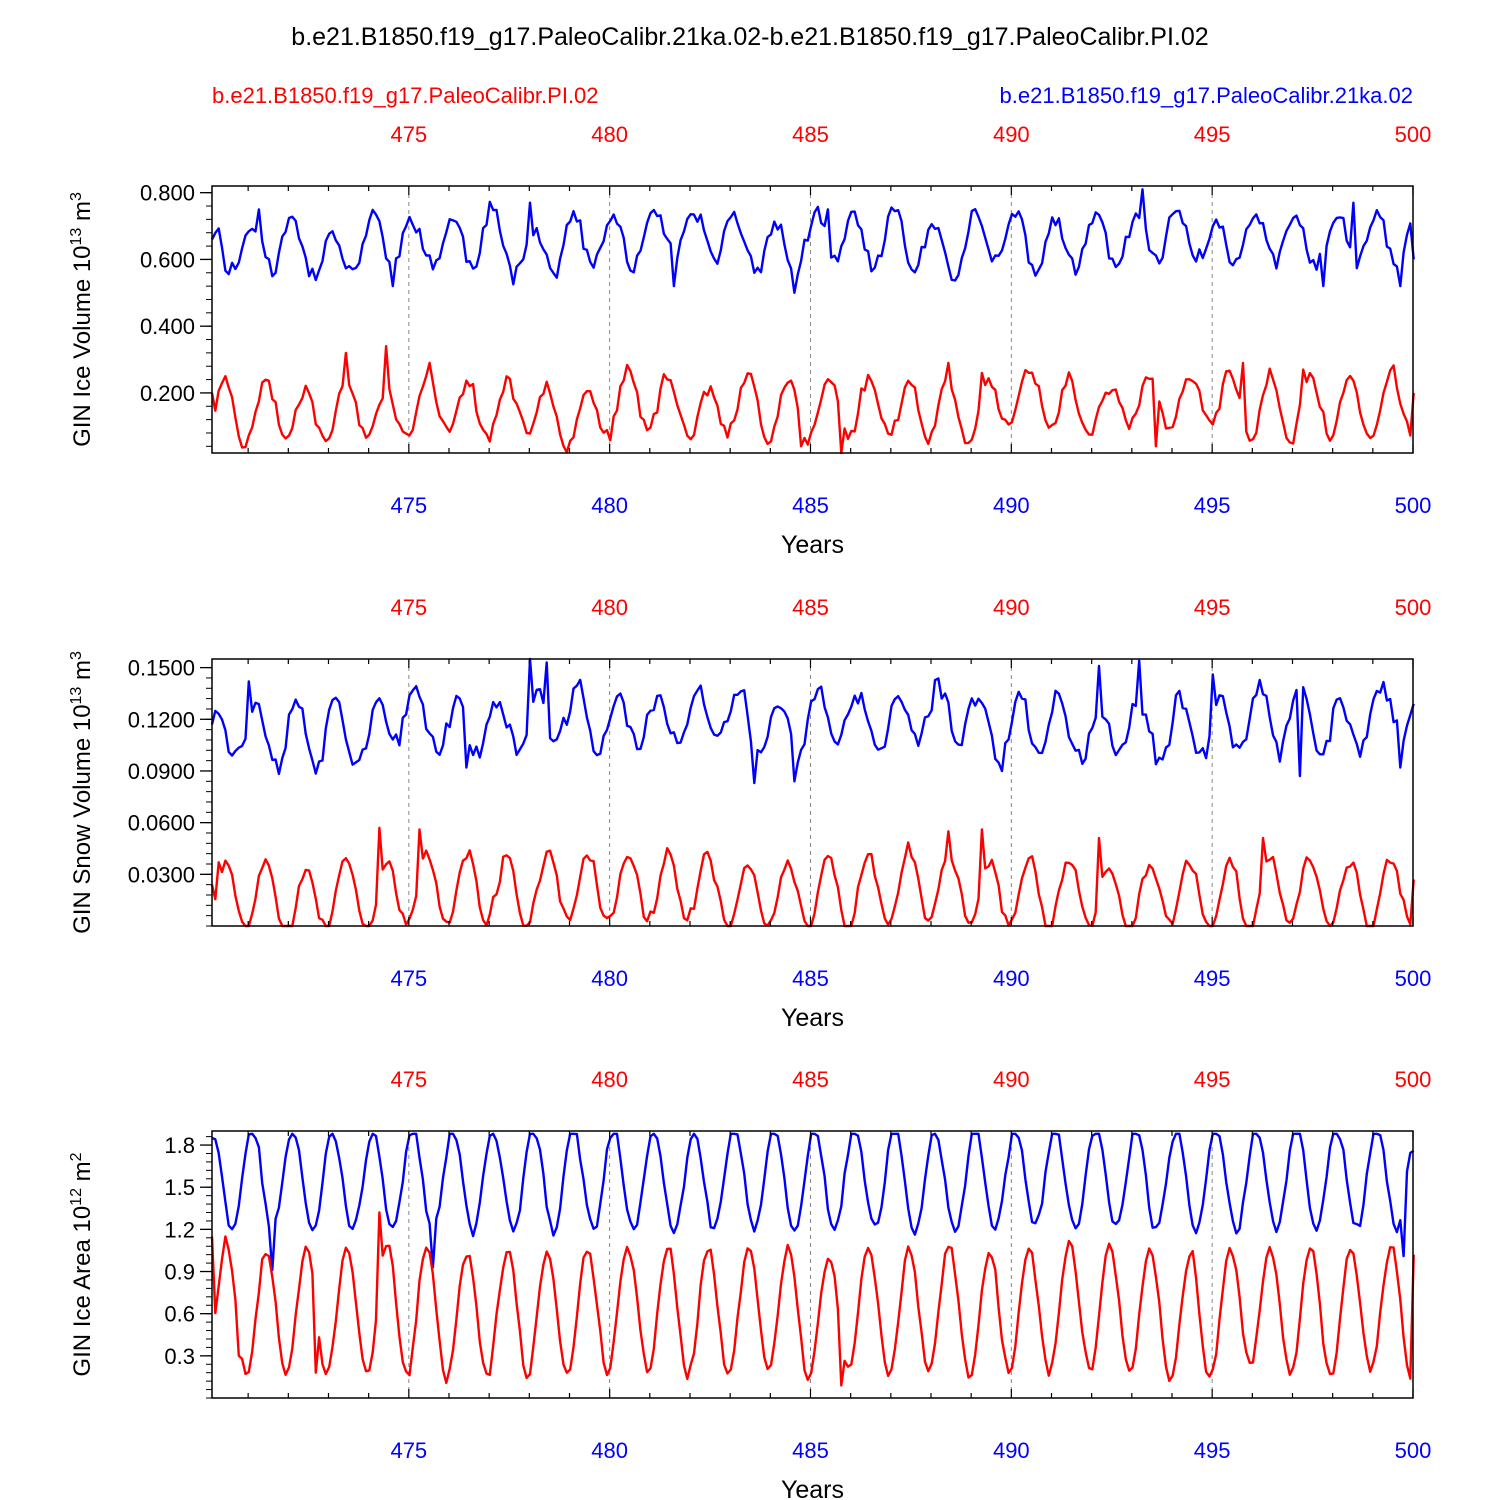 The image size is (1500, 1500). I want to click on y-tick-label: 0.3, so click(179, 1356).